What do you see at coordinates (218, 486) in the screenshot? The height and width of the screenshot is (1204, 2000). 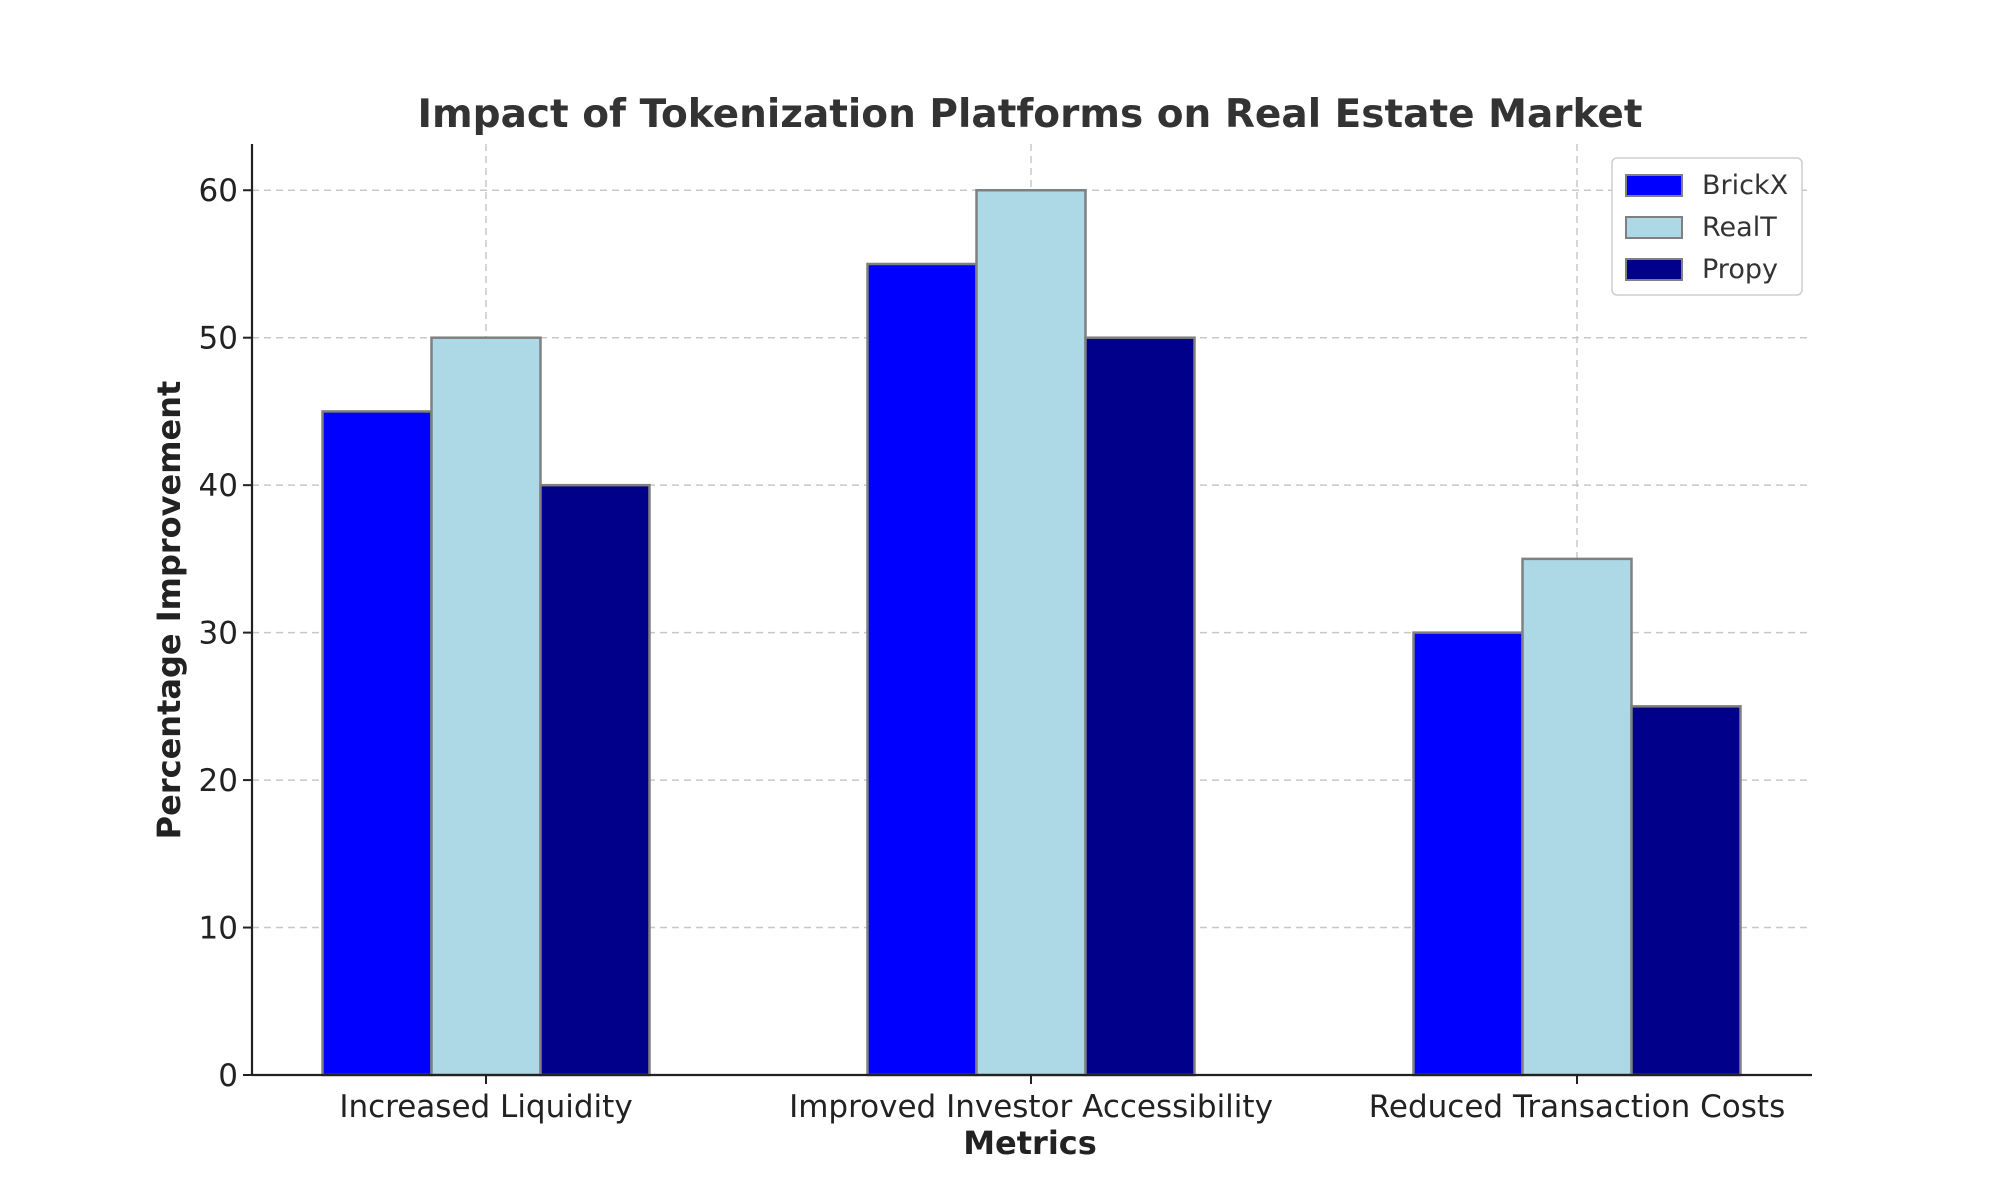 I see `y-tick-label: 40` at bounding box center [218, 486].